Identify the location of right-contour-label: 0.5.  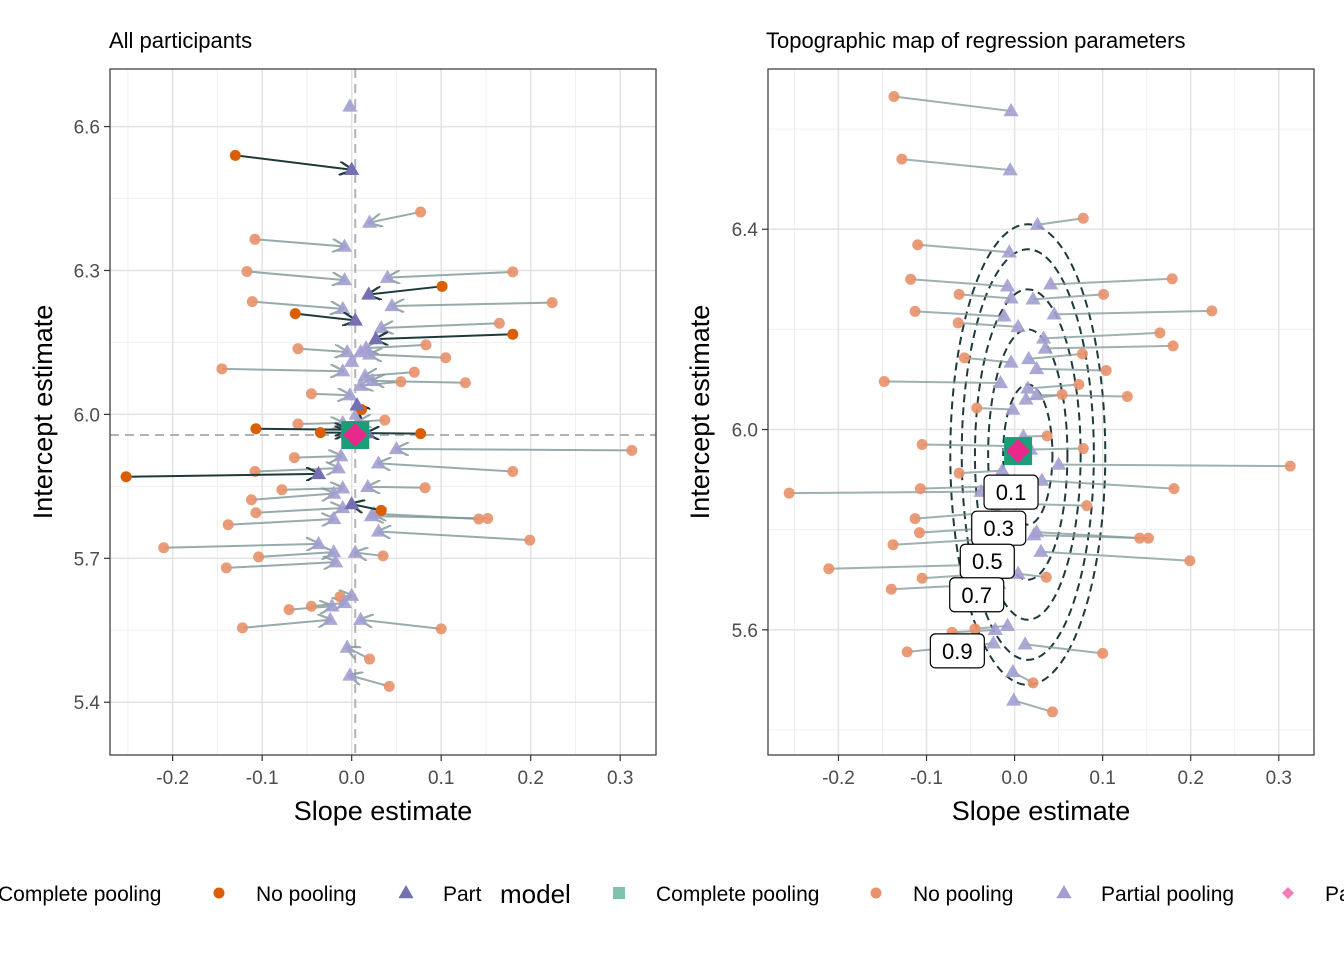
(987, 561).